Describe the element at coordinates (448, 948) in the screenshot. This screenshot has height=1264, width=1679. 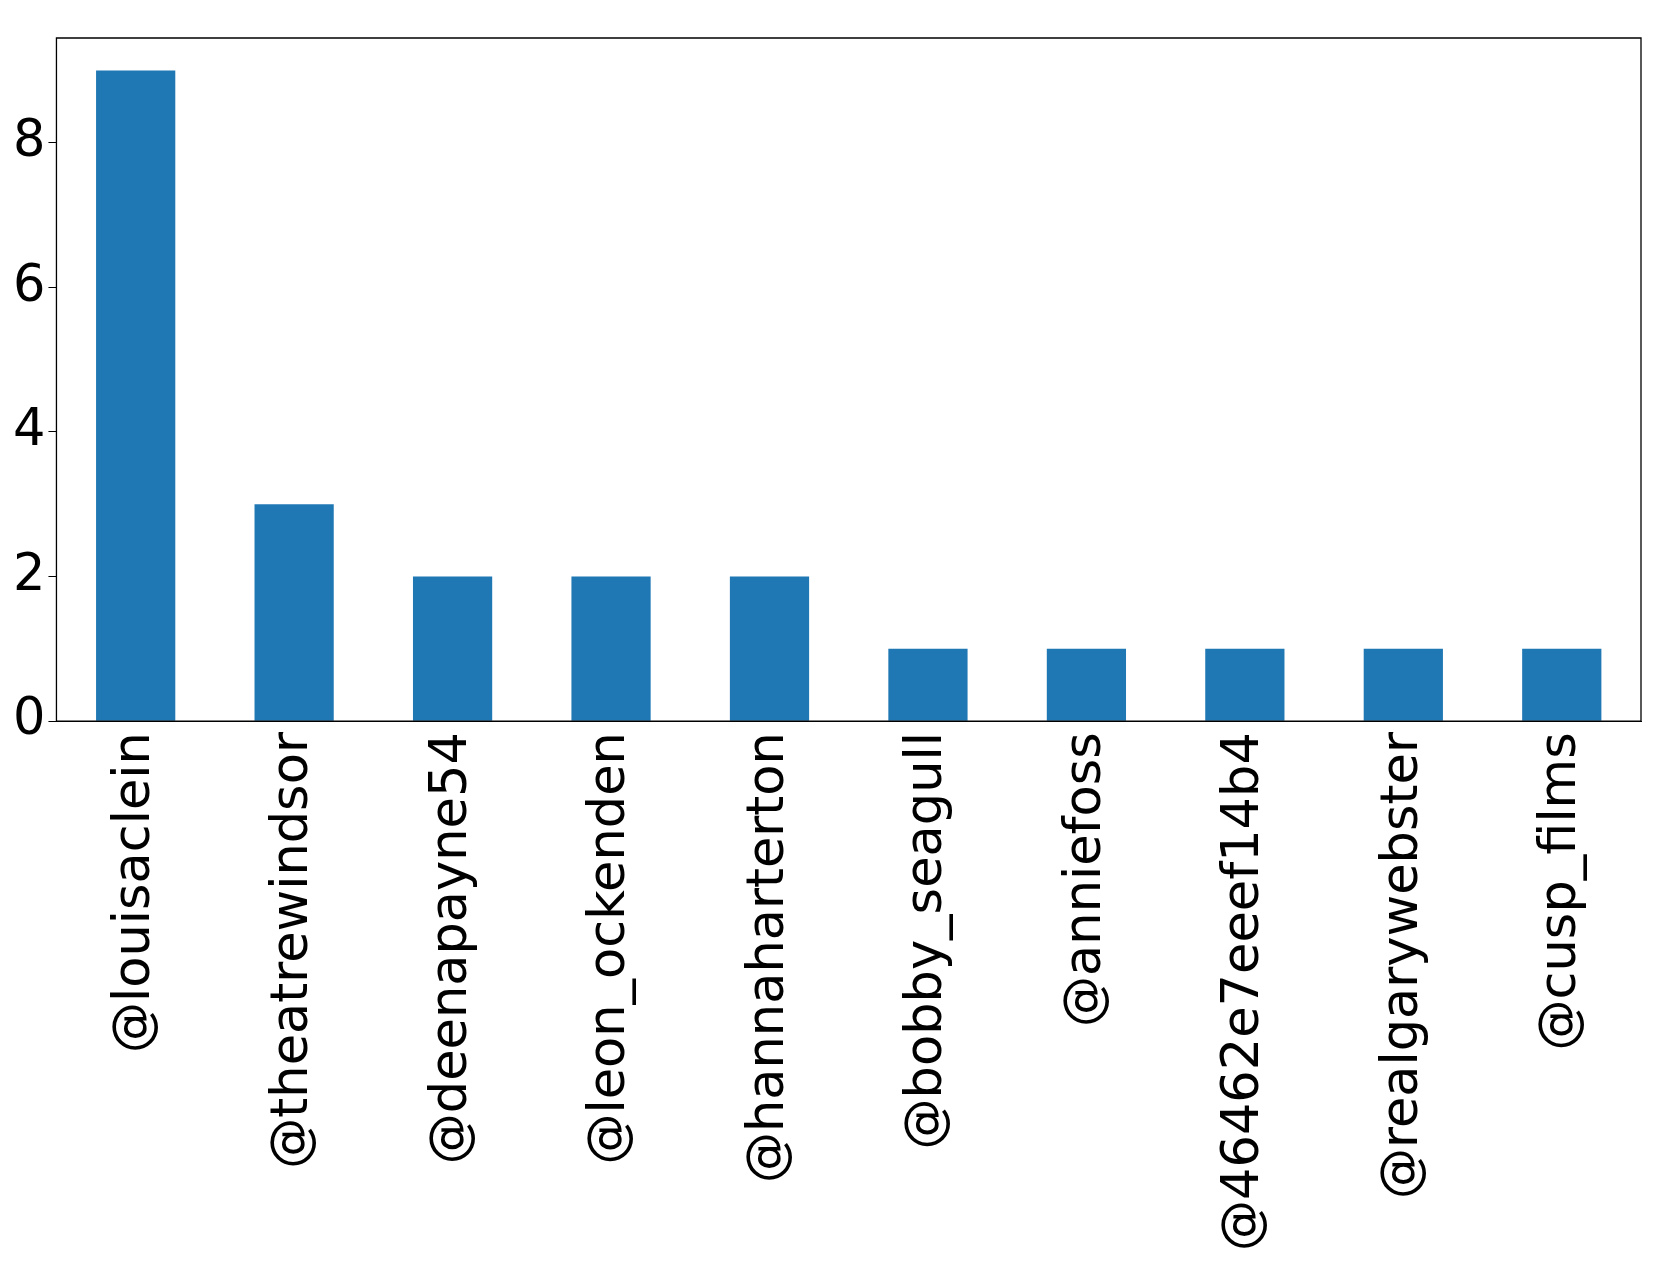
I see `x-tick-label: @deenapayne54` at that location.